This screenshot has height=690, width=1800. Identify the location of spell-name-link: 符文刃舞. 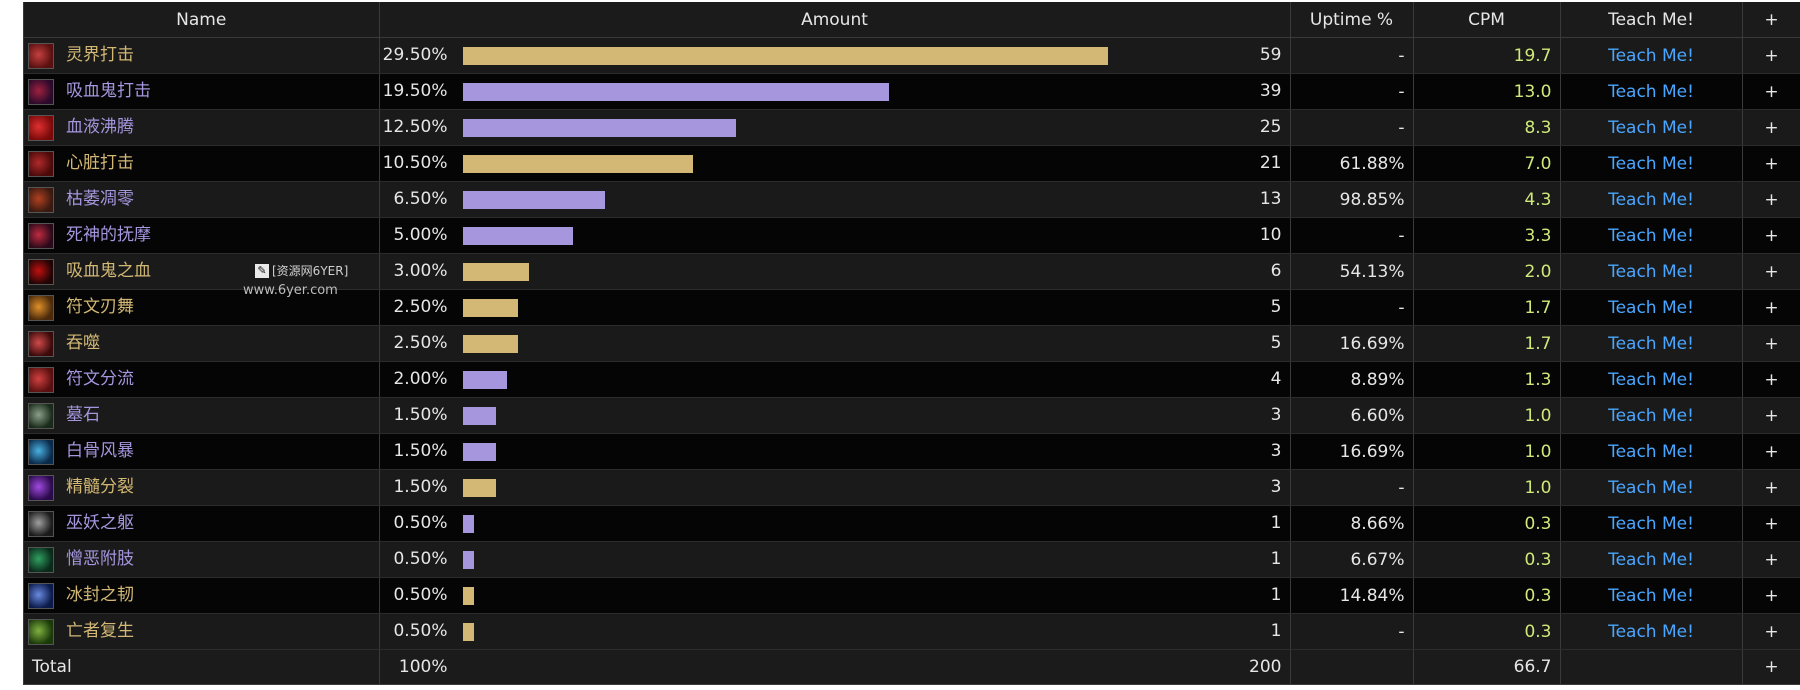
(100, 307).